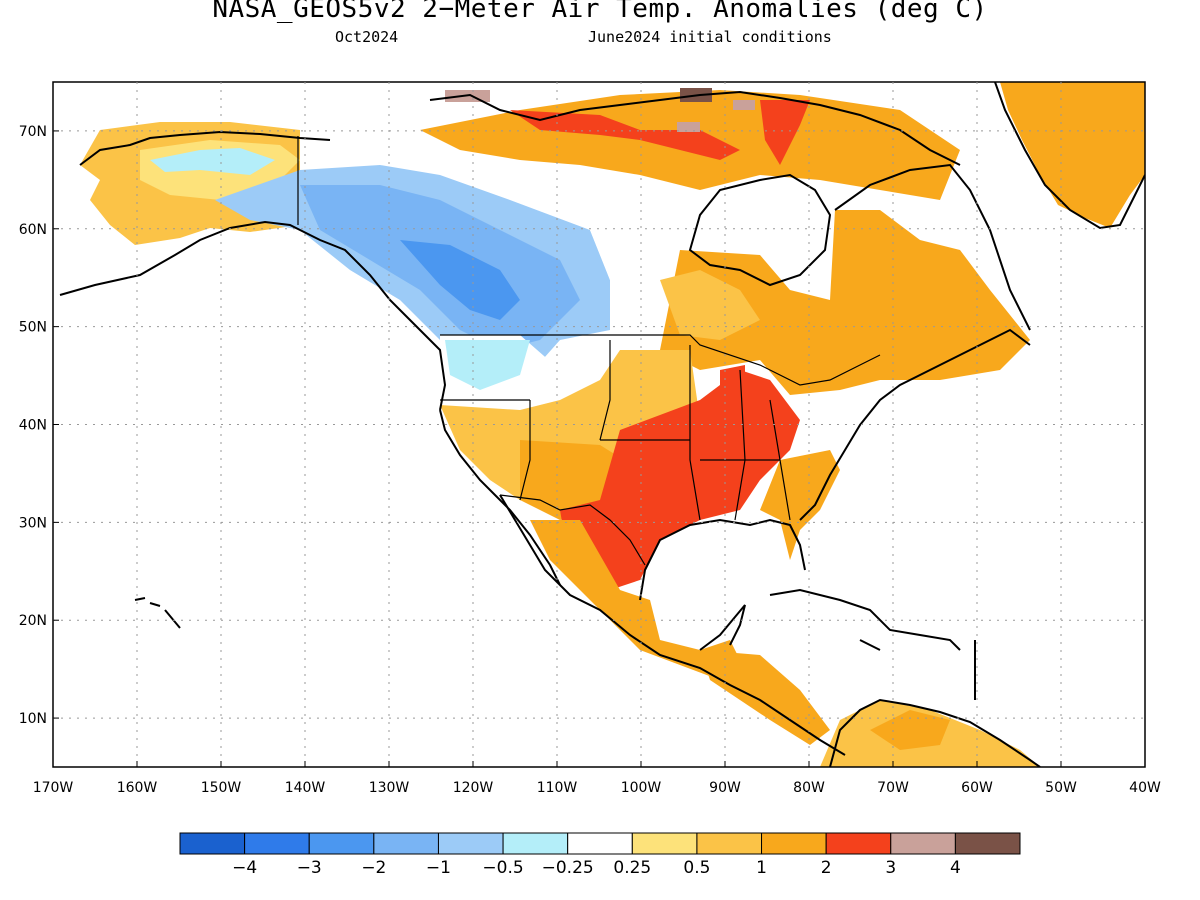 The image size is (1200, 900). Describe the element at coordinates (53, 788) in the screenshot. I see `x-tick-label: 170W` at that location.